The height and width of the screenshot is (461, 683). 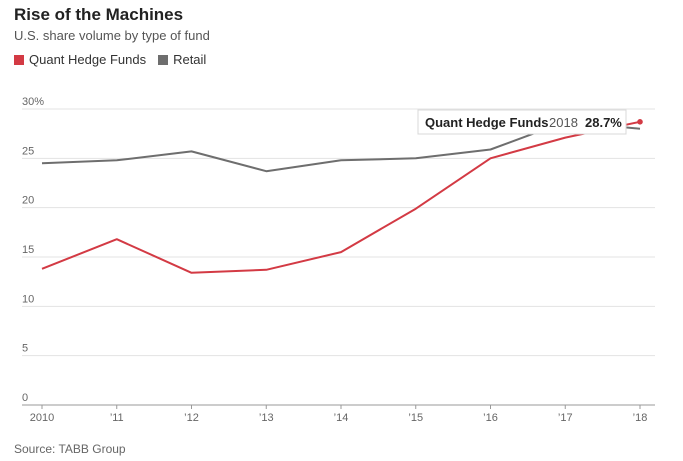 I want to click on tooltip-year: 2018, so click(x=563, y=122).